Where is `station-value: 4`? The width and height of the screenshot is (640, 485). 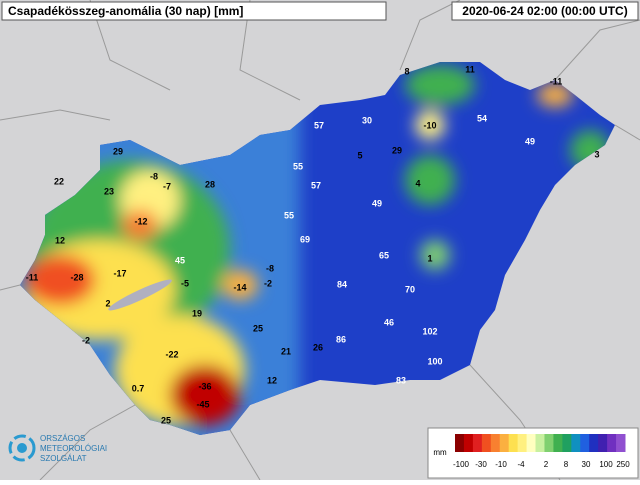
station-value: 4 is located at coordinates (417, 183).